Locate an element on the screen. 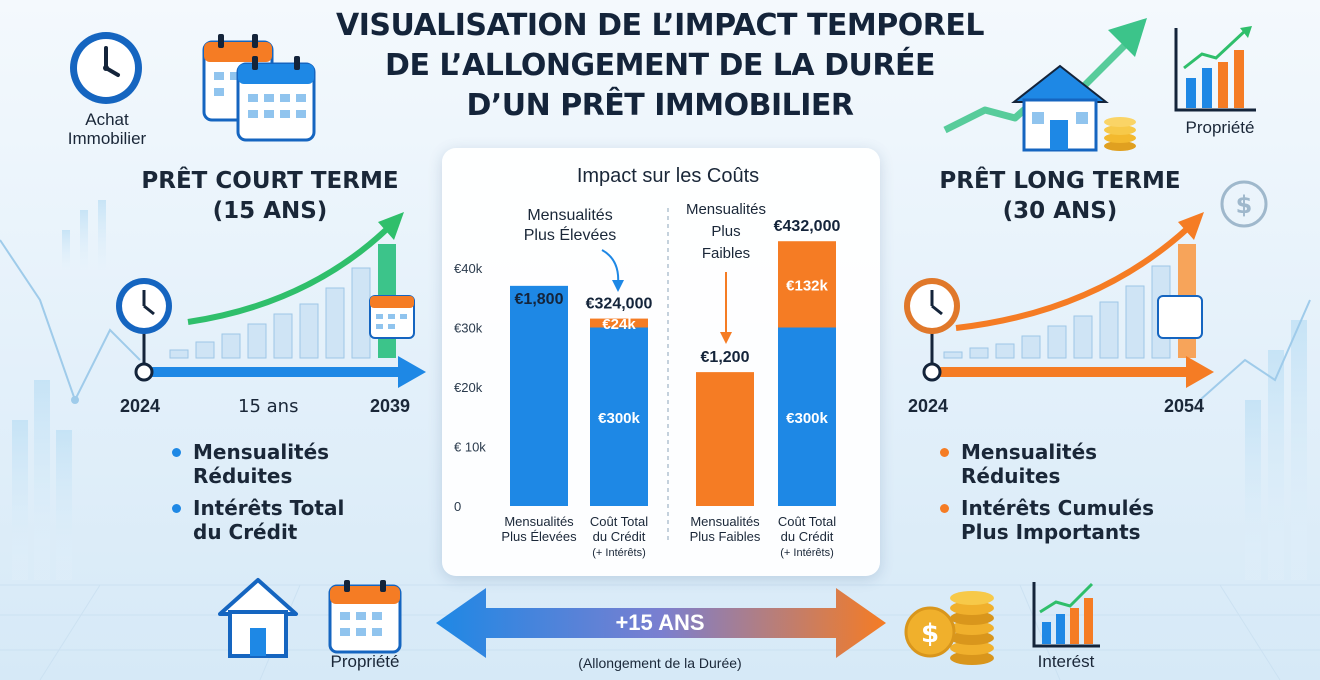 The image size is (1320, 680). bar-value-label: €1,800 is located at coordinates (539, 299).